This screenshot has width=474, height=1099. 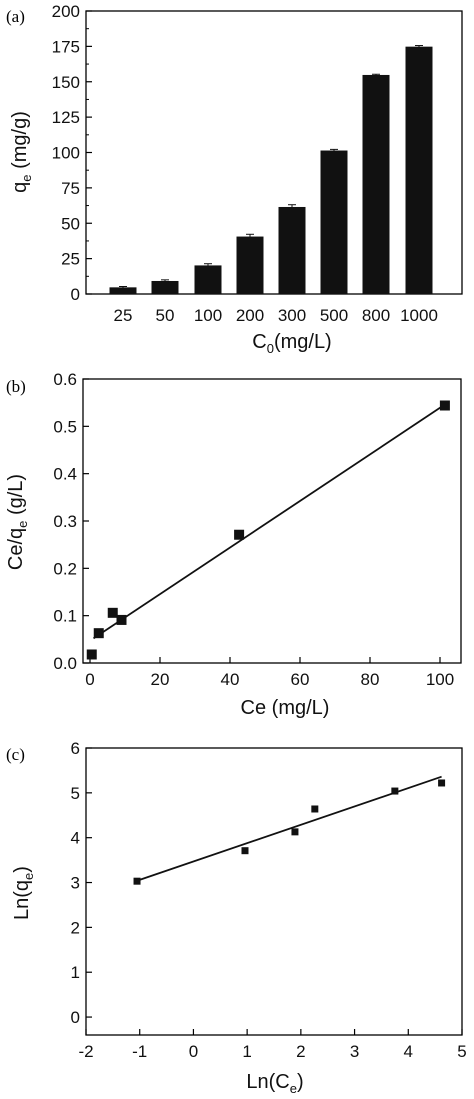 I want to click on panel-c-fit-line-group, so click(x=289, y=828).